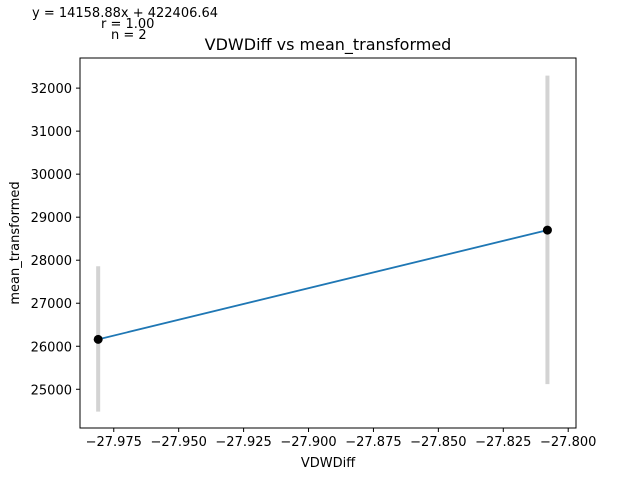 The image size is (640, 480). What do you see at coordinates (51, 390) in the screenshot?
I see `y-tick-label: 25000` at bounding box center [51, 390].